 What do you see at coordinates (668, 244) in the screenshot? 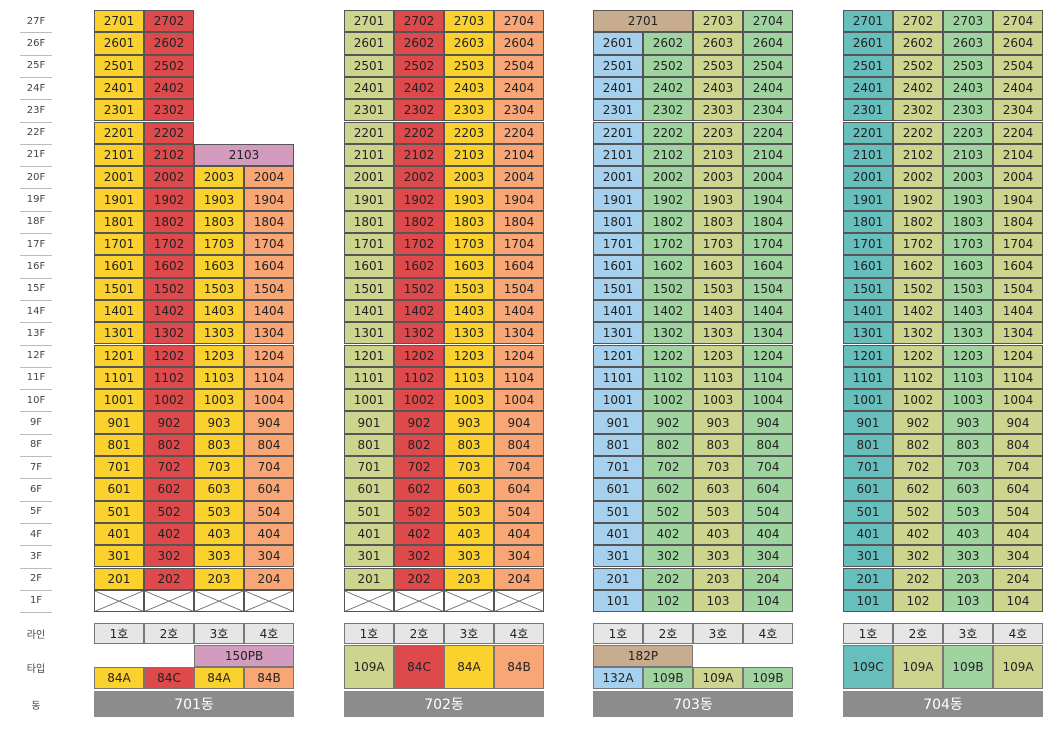
I see `unit-cell: 1702` at bounding box center [668, 244].